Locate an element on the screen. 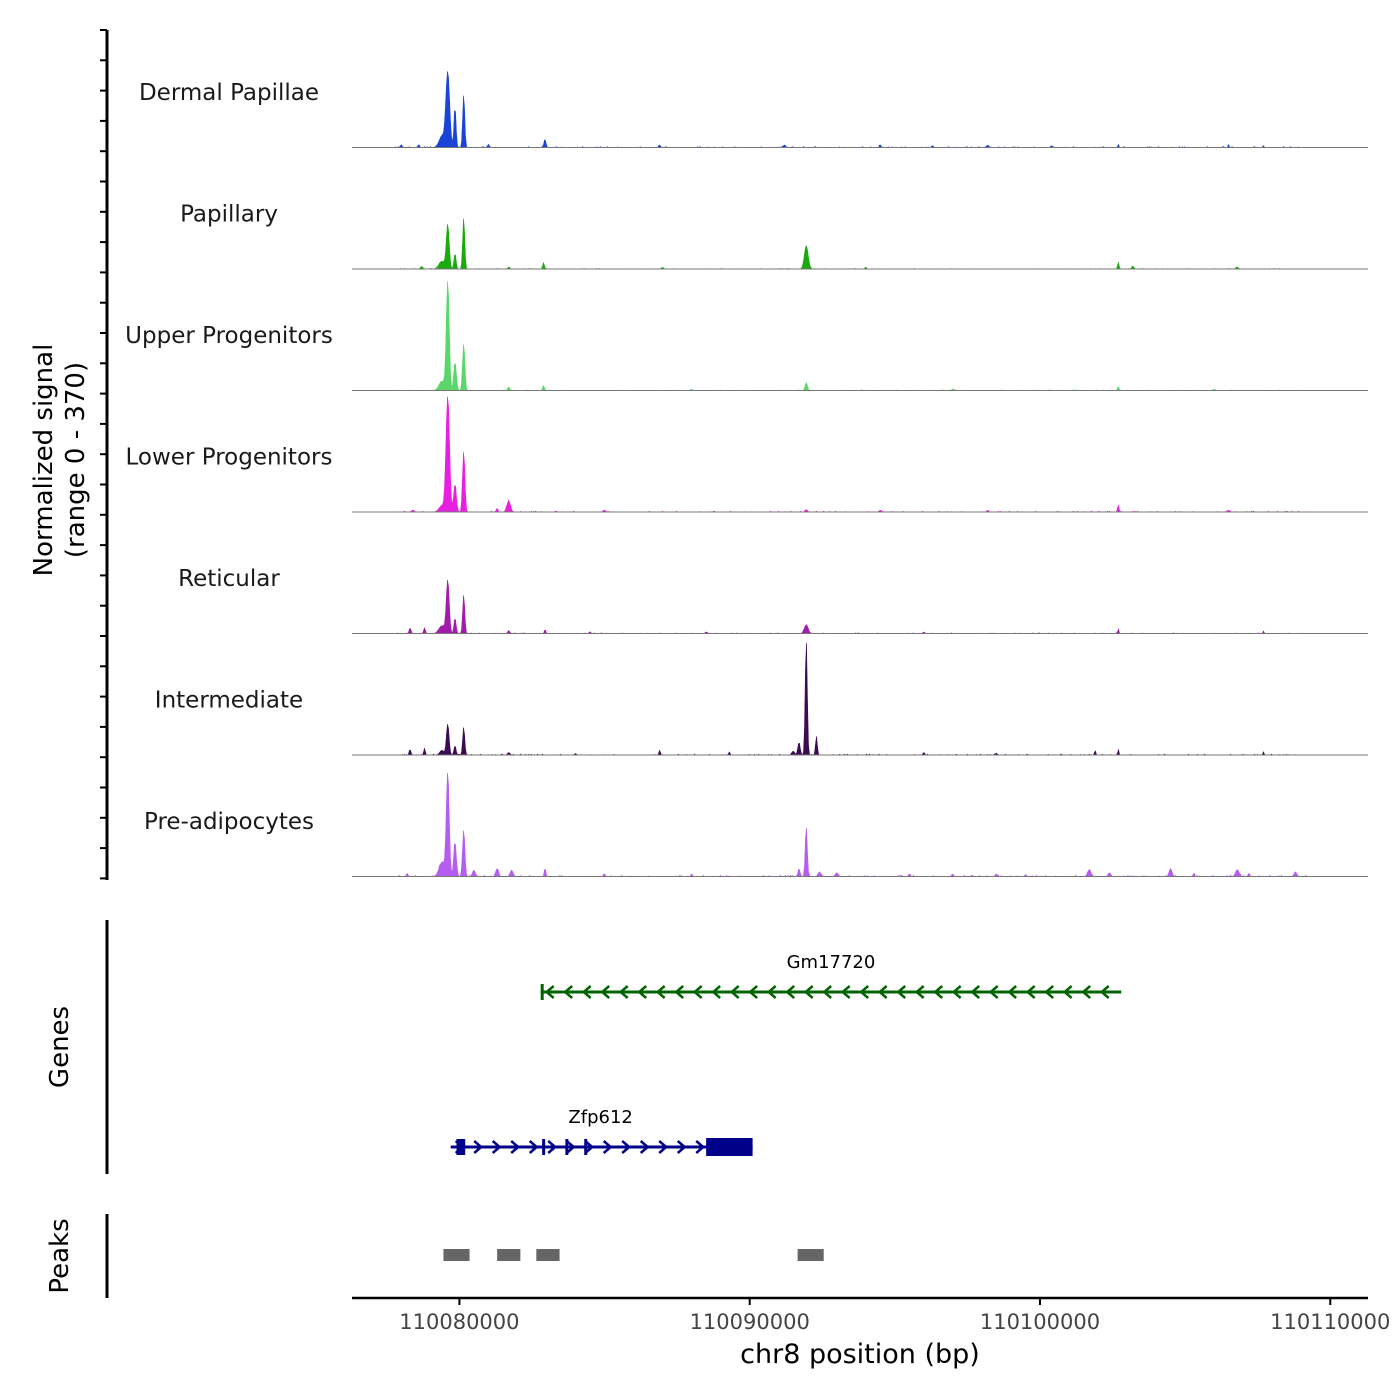 The height and width of the screenshot is (1400, 1400). x-tick-label: 110110000 is located at coordinates (1330, 1322).